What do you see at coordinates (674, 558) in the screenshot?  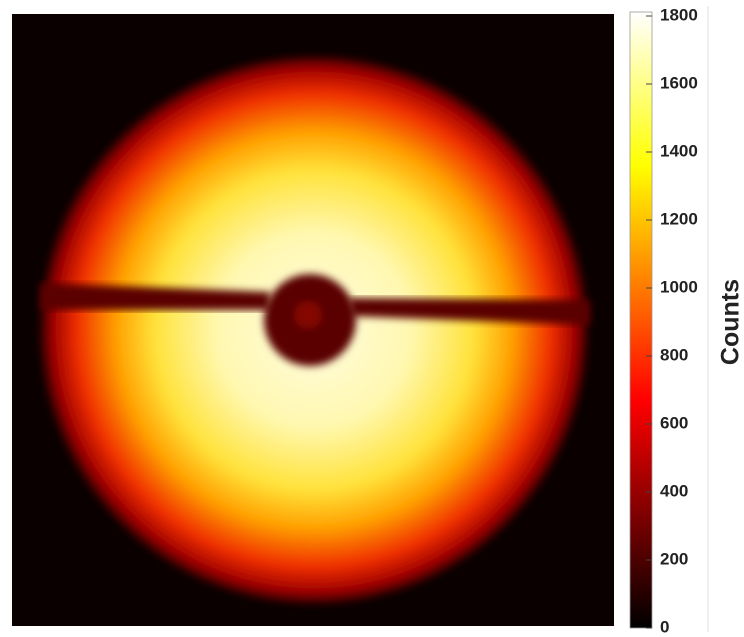 I see `tick-label: 200` at bounding box center [674, 558].